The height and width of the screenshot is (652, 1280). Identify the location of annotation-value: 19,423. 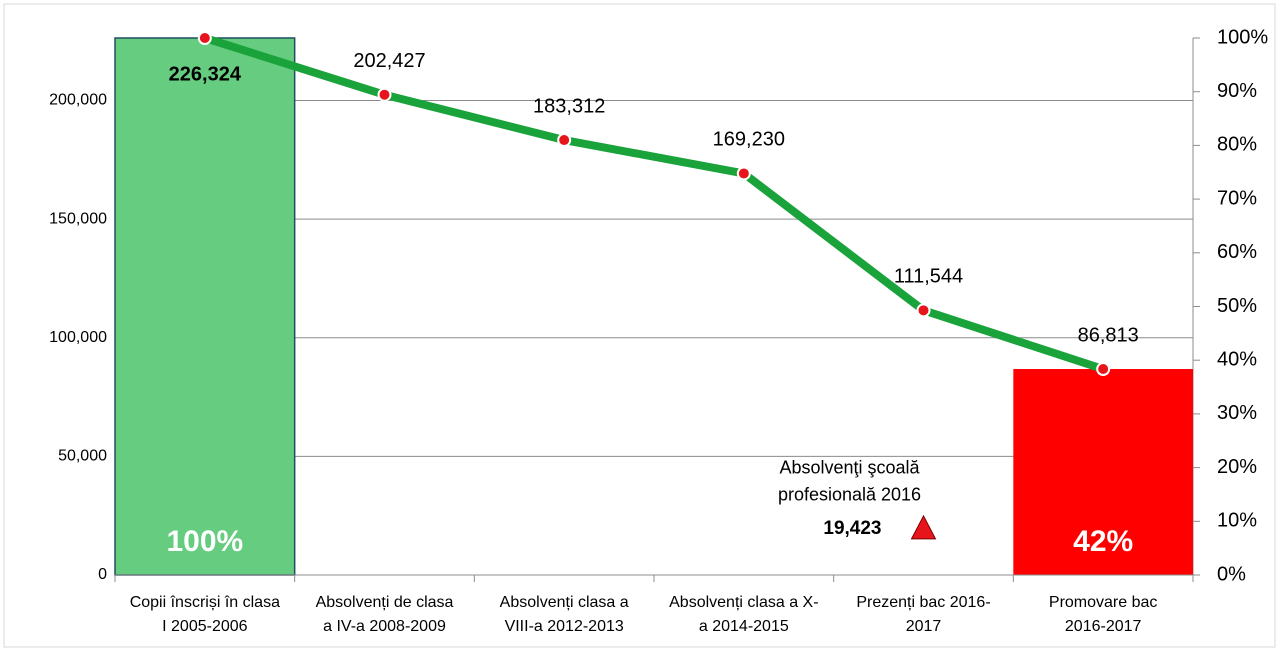
(852, 528).